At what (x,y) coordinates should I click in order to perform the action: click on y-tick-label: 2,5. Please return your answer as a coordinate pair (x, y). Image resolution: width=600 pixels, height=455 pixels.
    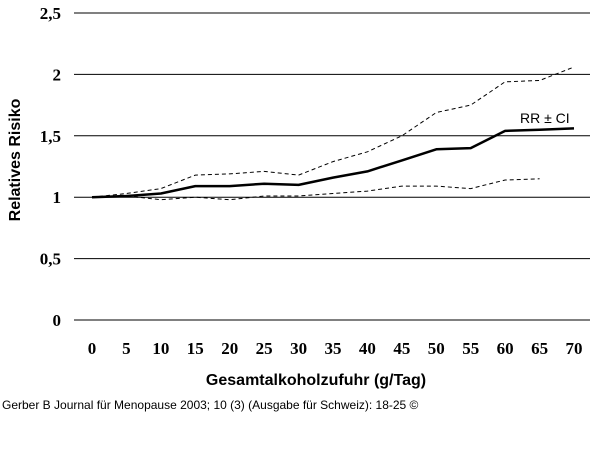
    Looking at the image, I should click on (50, 13).